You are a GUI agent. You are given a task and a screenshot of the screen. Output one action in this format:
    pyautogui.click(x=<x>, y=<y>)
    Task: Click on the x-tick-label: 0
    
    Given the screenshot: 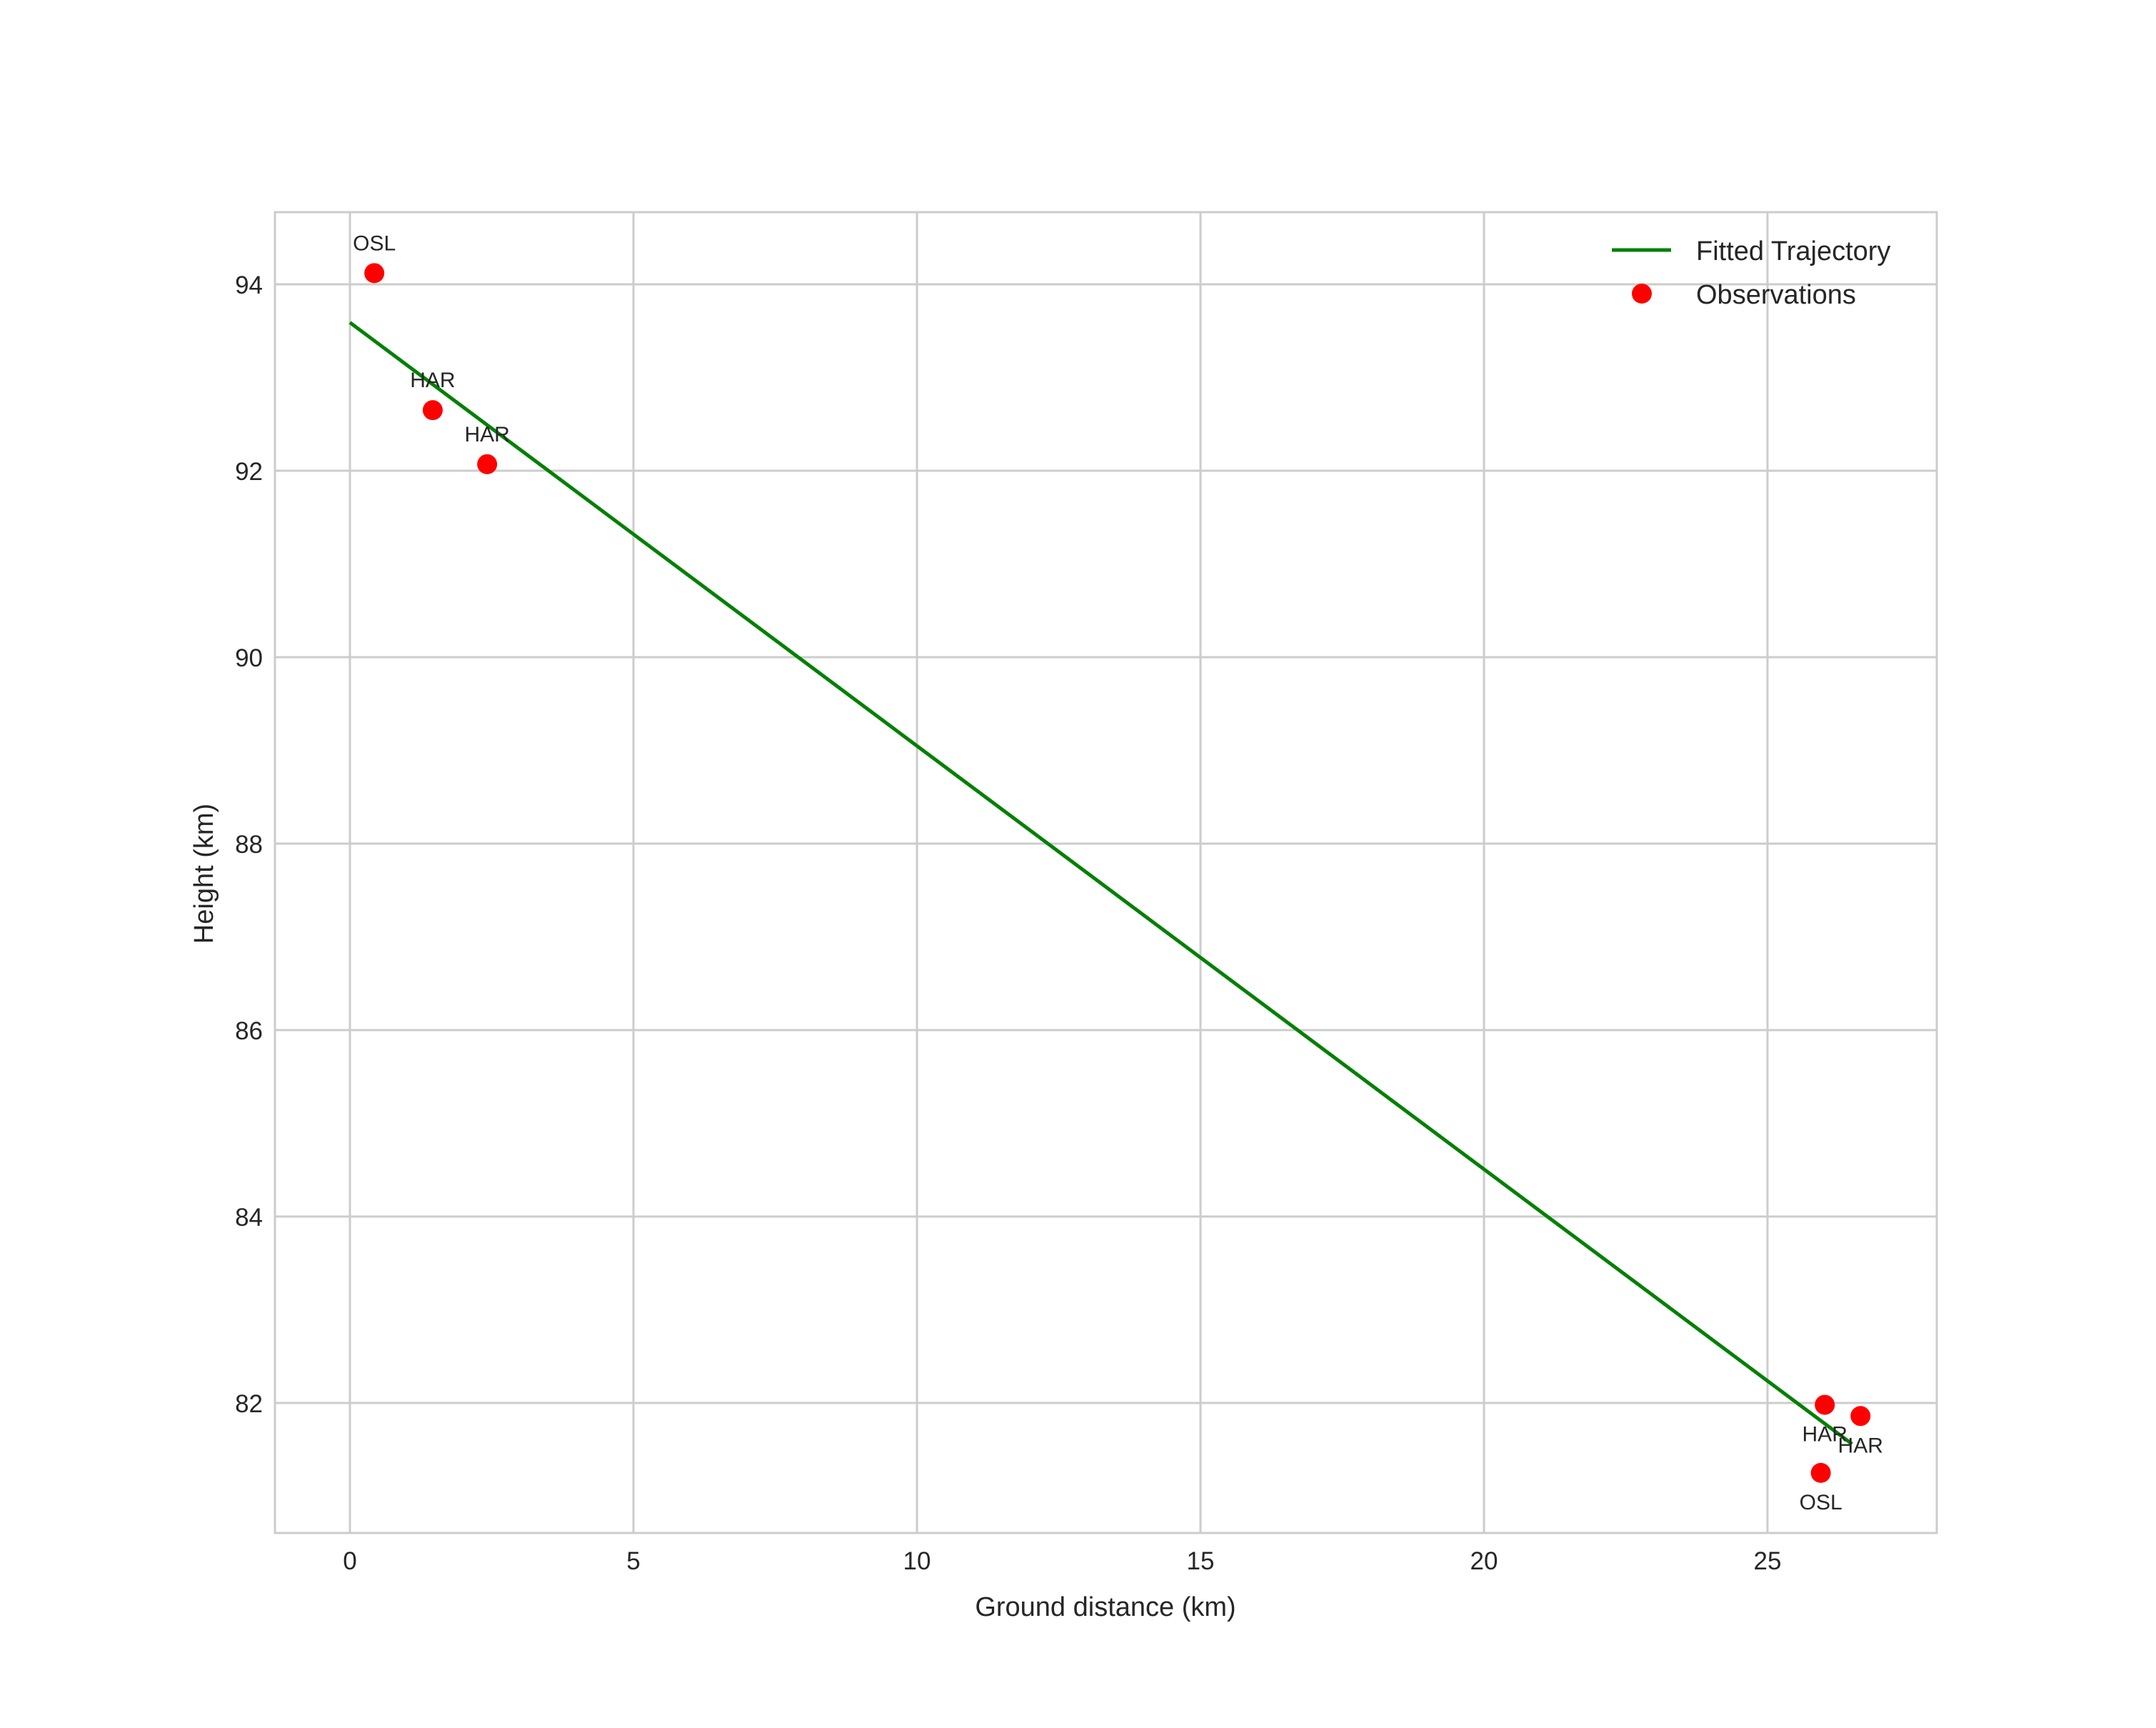 What is the action you would take?
    pyautogui.click(x=350, y=1561)
    